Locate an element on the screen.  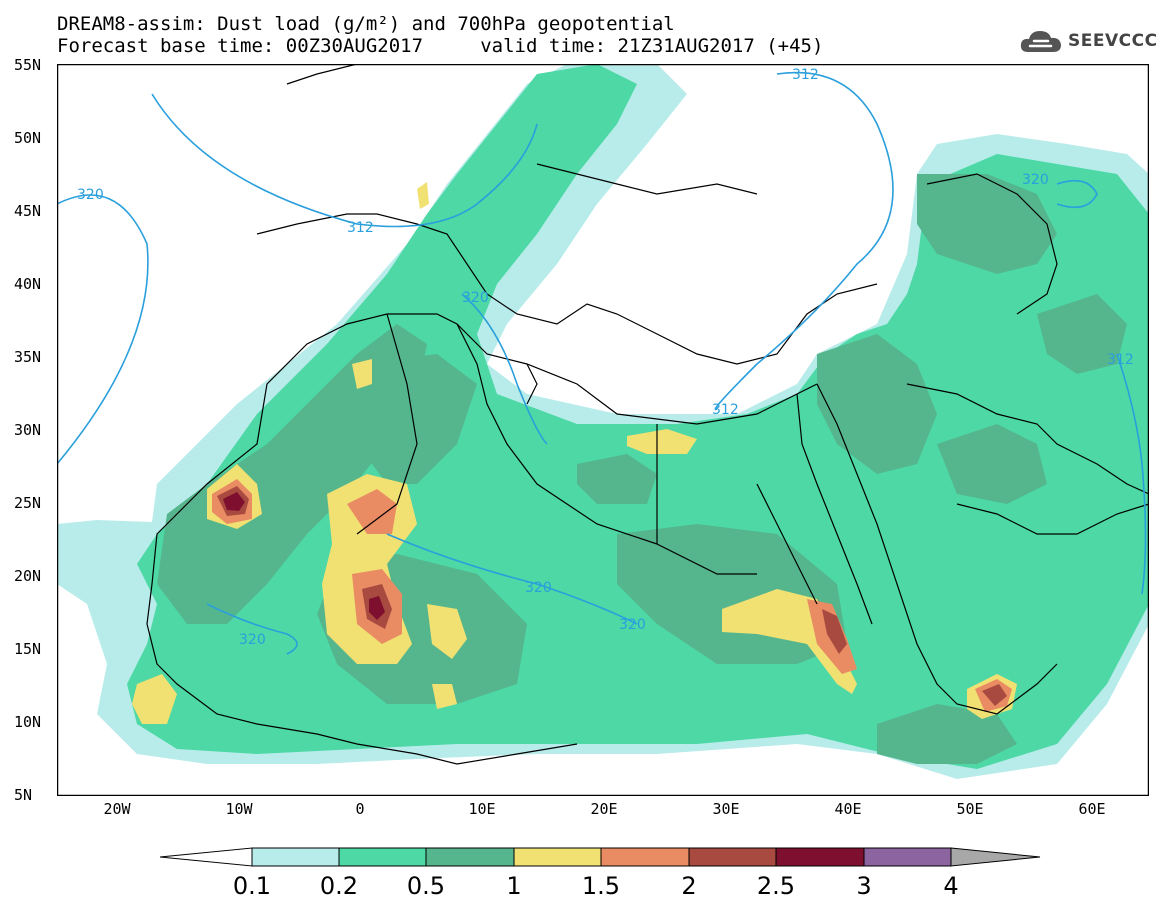
lon-label: 20W is located at coordinates (117, 809).